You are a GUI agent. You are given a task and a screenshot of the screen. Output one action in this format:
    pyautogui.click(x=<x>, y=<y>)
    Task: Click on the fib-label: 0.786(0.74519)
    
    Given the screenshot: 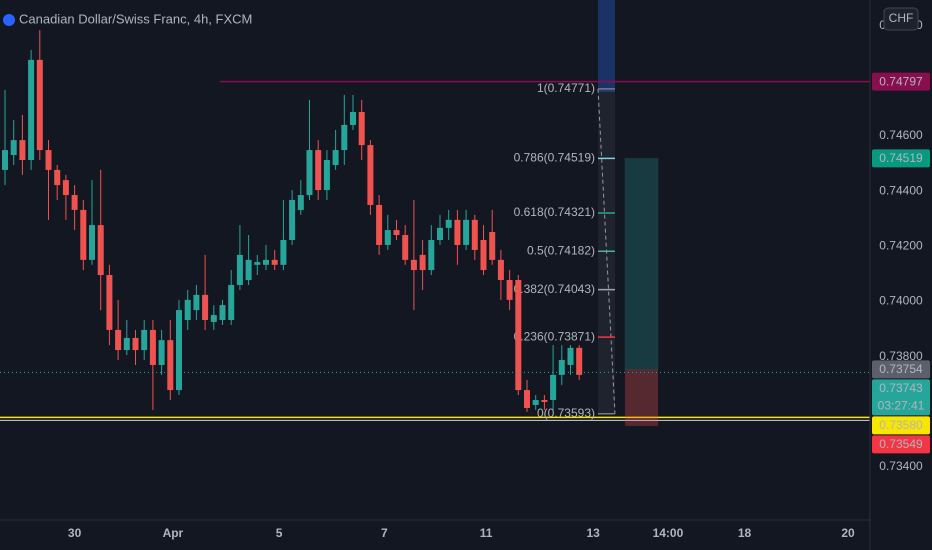 What is the action you would take?
    pyautogui.click(x=554, y=158)
    